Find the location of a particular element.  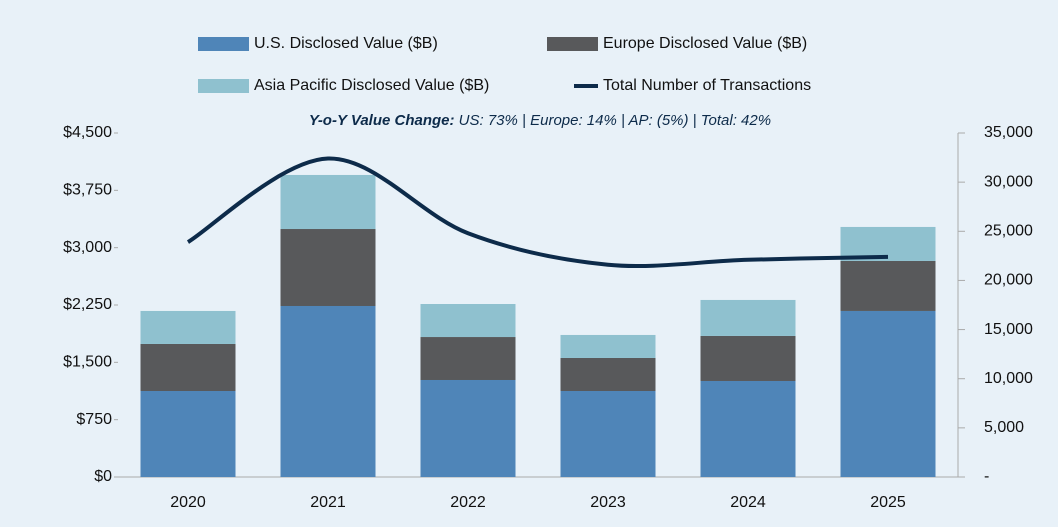

y-tick-label: $0 is located at coordinates (103, 476).